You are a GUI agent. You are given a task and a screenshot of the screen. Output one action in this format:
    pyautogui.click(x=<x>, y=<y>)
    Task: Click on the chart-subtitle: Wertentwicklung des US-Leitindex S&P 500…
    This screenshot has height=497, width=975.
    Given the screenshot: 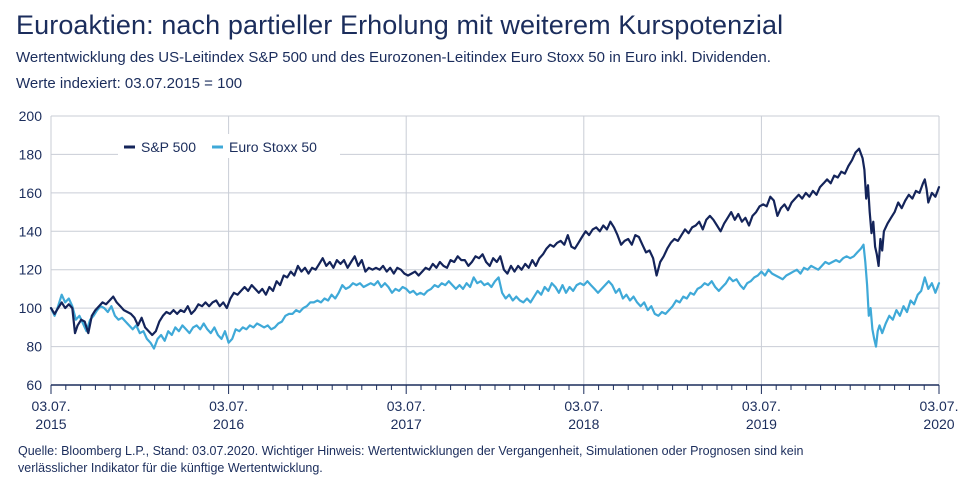 What is the action you would take?
    pyautogui.click(x=393, y=57)
    